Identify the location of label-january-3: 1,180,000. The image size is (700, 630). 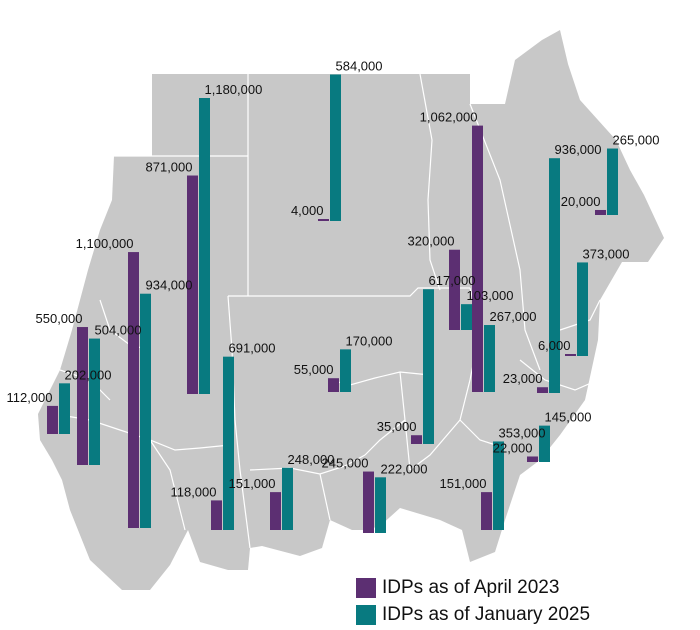
(234, 89).